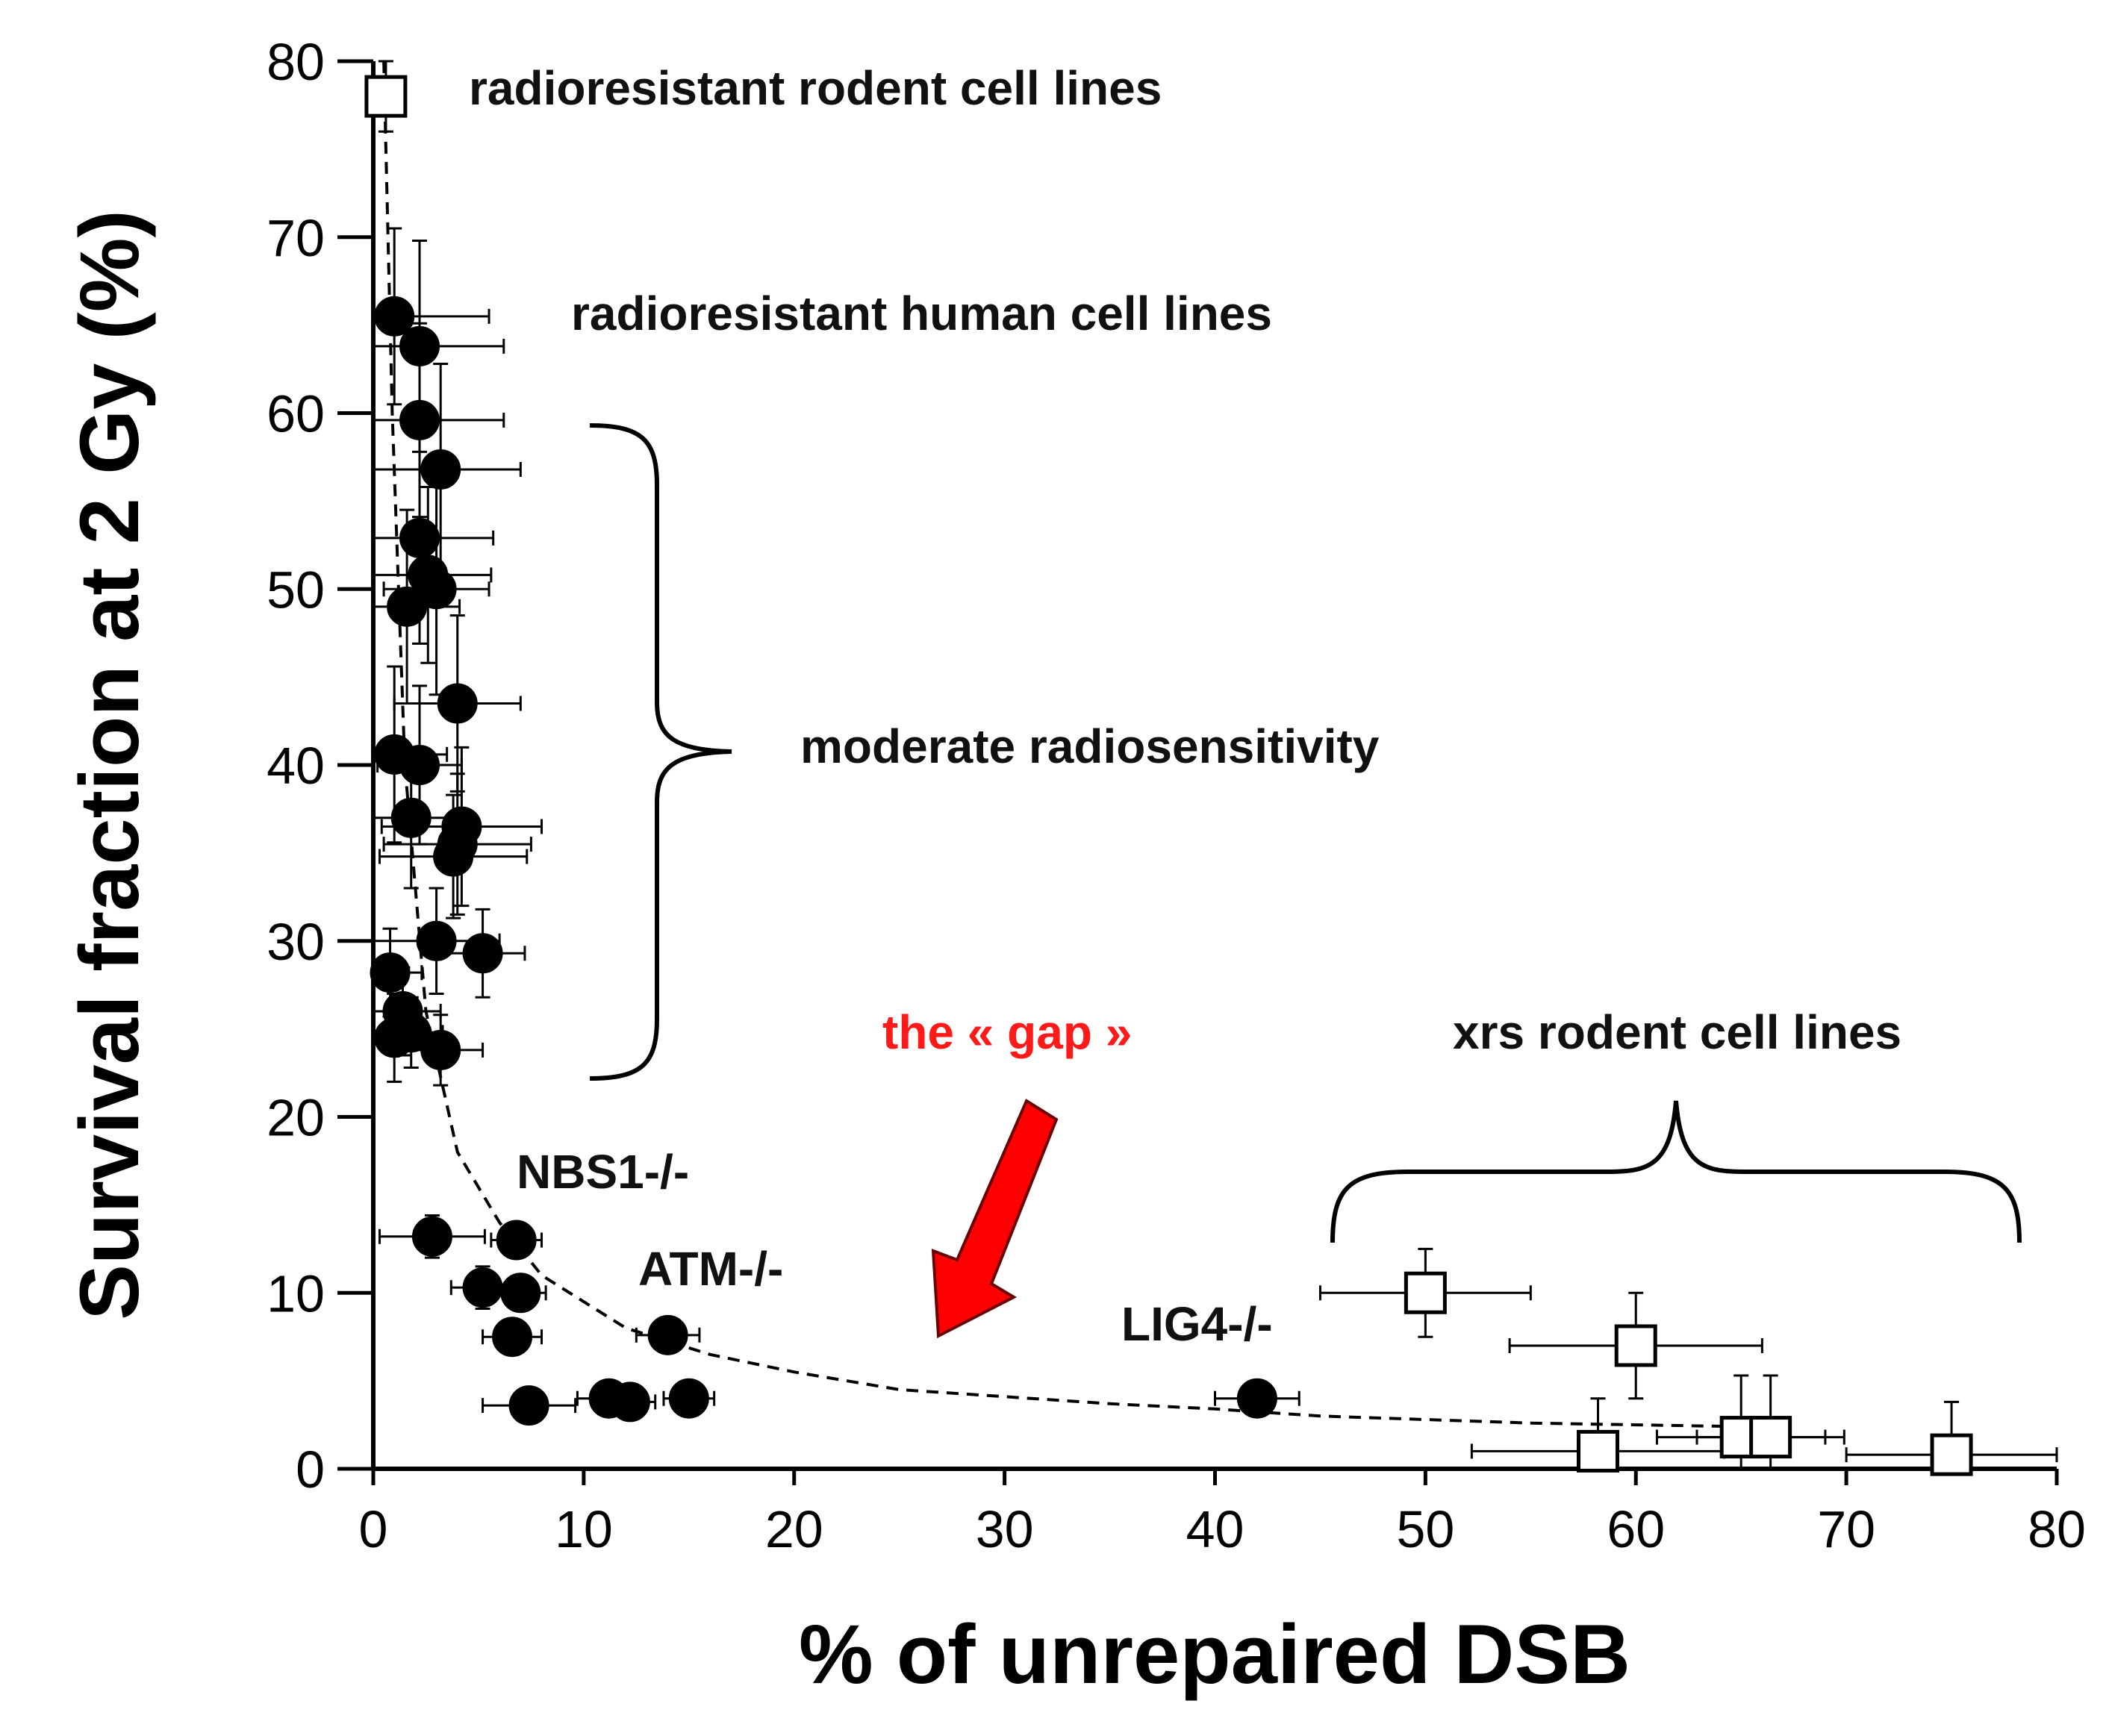 Image resolution: width=2109 pixels, height=1736 pixels. What do you see at coordinates (1197, 1324) in the screenshot?
I see `label-lig4: LIG4-/-` at bounding box center [1197, 1324].